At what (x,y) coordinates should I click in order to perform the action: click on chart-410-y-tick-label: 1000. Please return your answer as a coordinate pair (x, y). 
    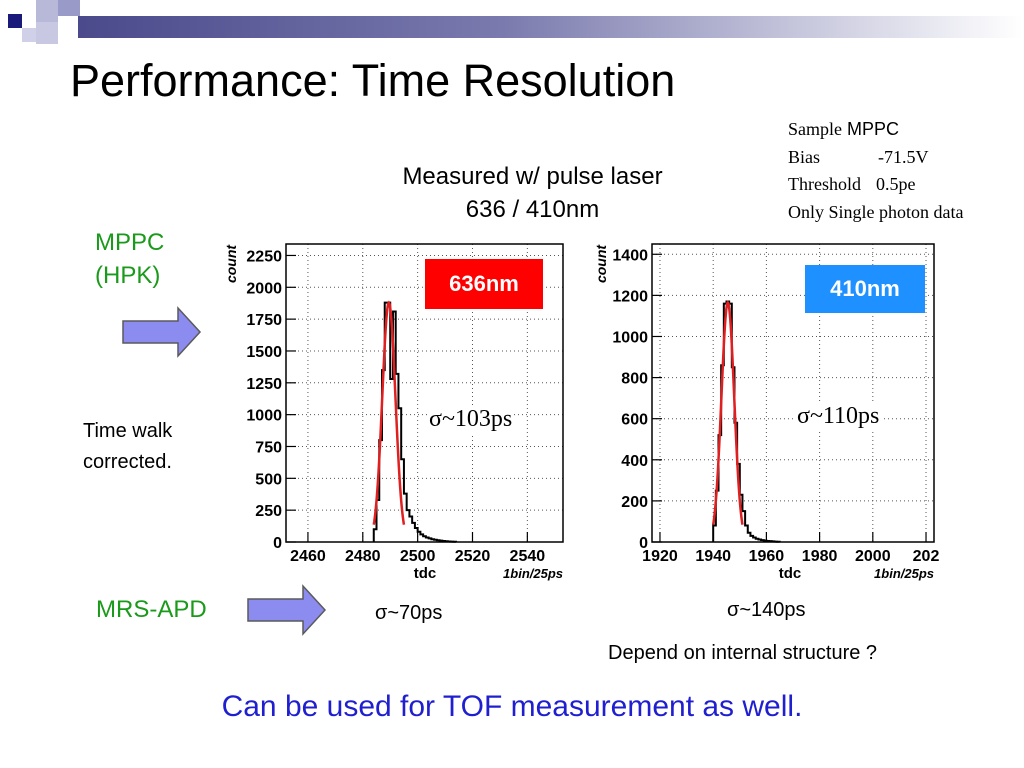
    Looking at the image, I should click on (630, 337).